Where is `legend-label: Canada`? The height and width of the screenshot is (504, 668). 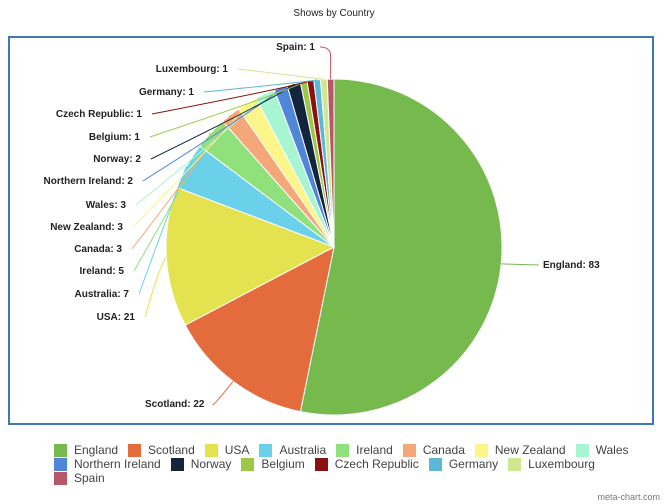
legend-label: Canada is located at coordinates (443, 450).